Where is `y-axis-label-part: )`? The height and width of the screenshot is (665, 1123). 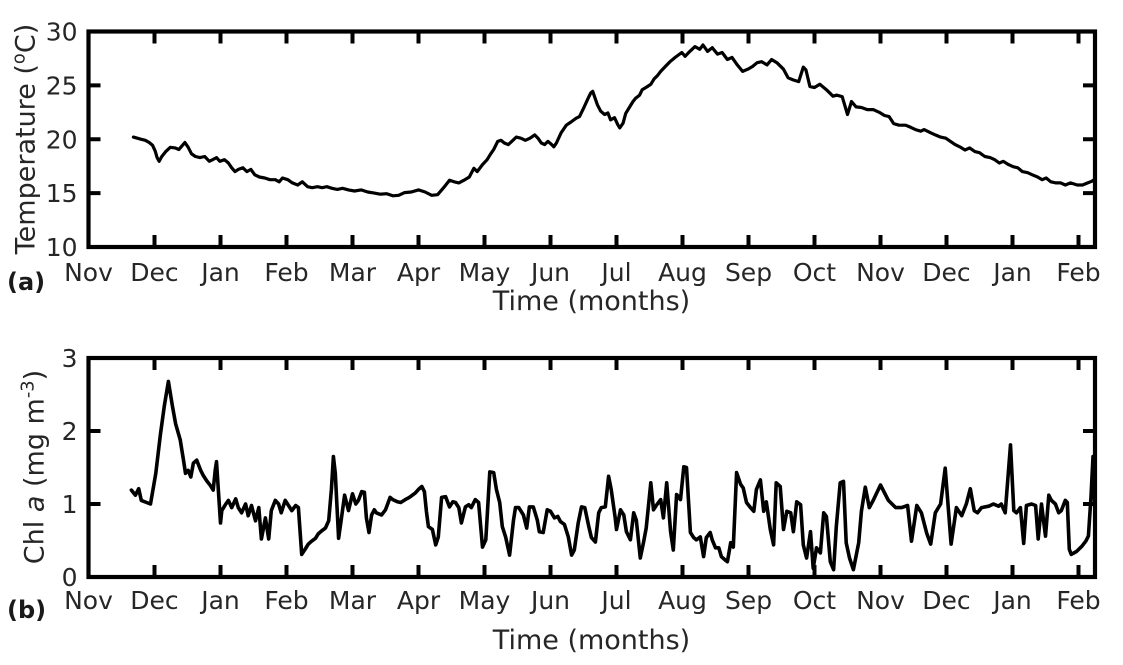
y-axis-label-part: ) is located at coordinates (35, 375).